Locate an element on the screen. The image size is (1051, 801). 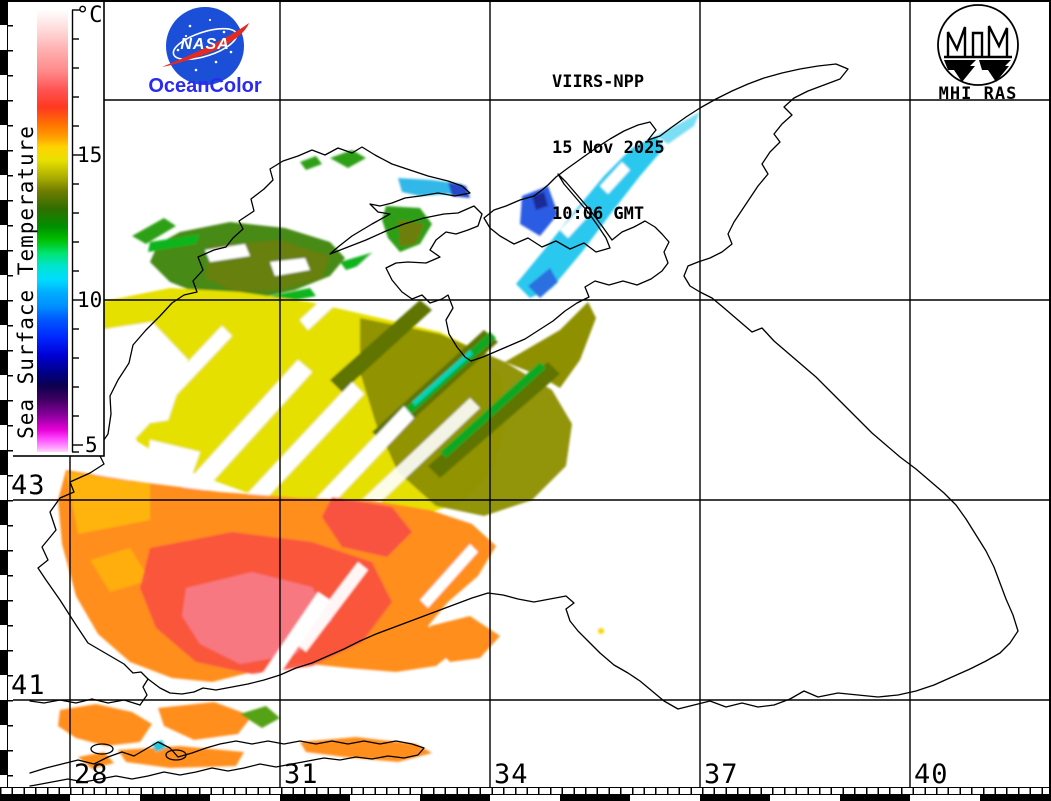
longitude-label-37: 37 is located at coordinates (721, 774).